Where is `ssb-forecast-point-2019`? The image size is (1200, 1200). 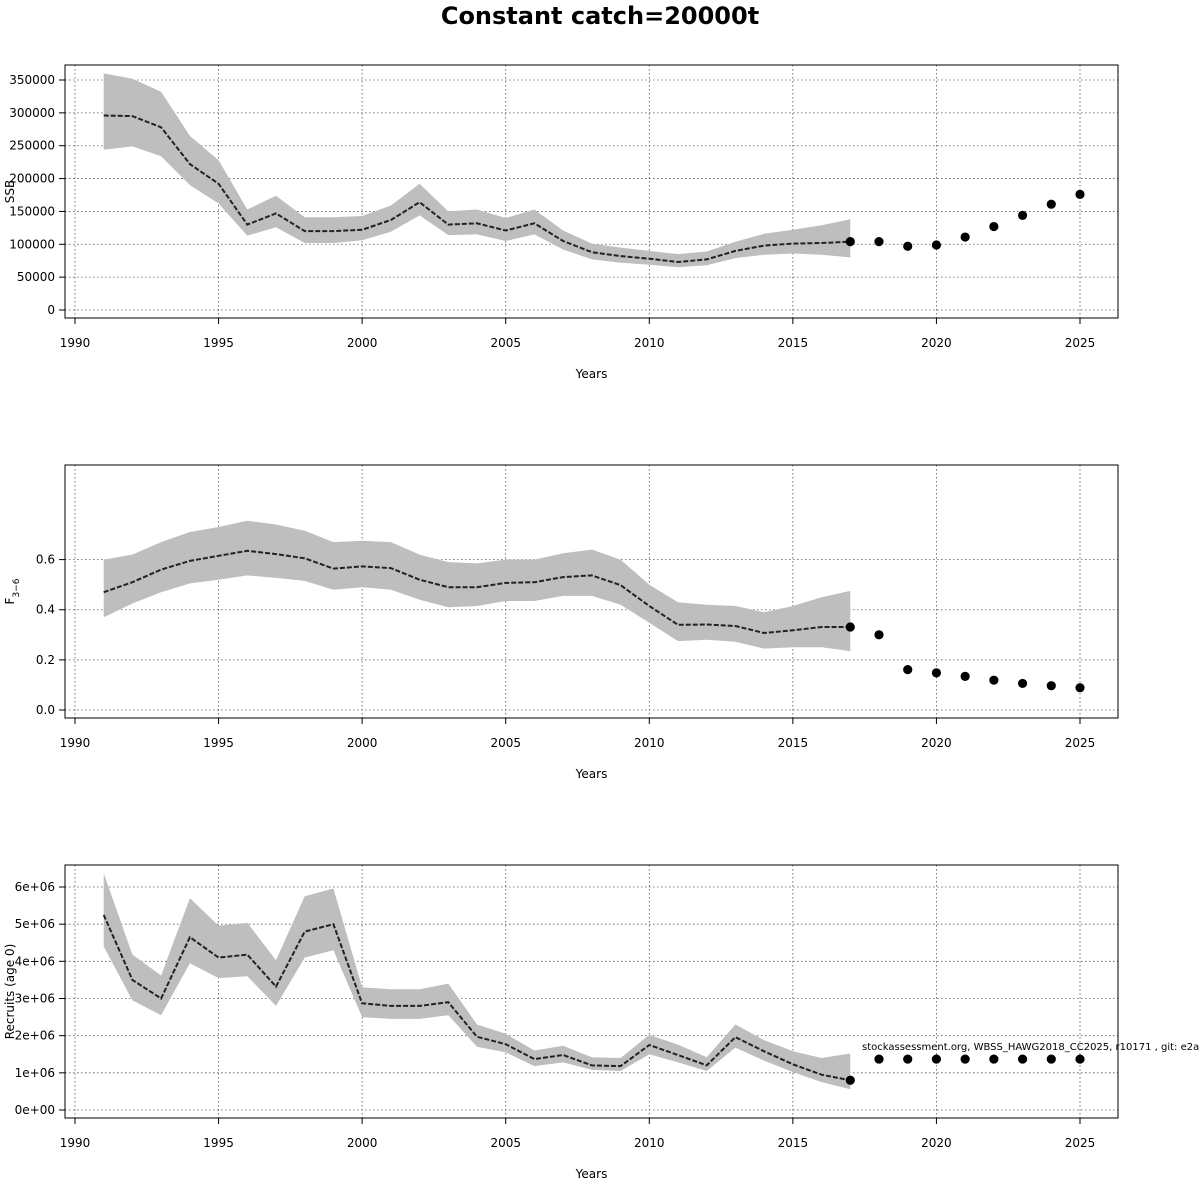
ssb-forecast-point-2019 is located at coordinates (908, 246).